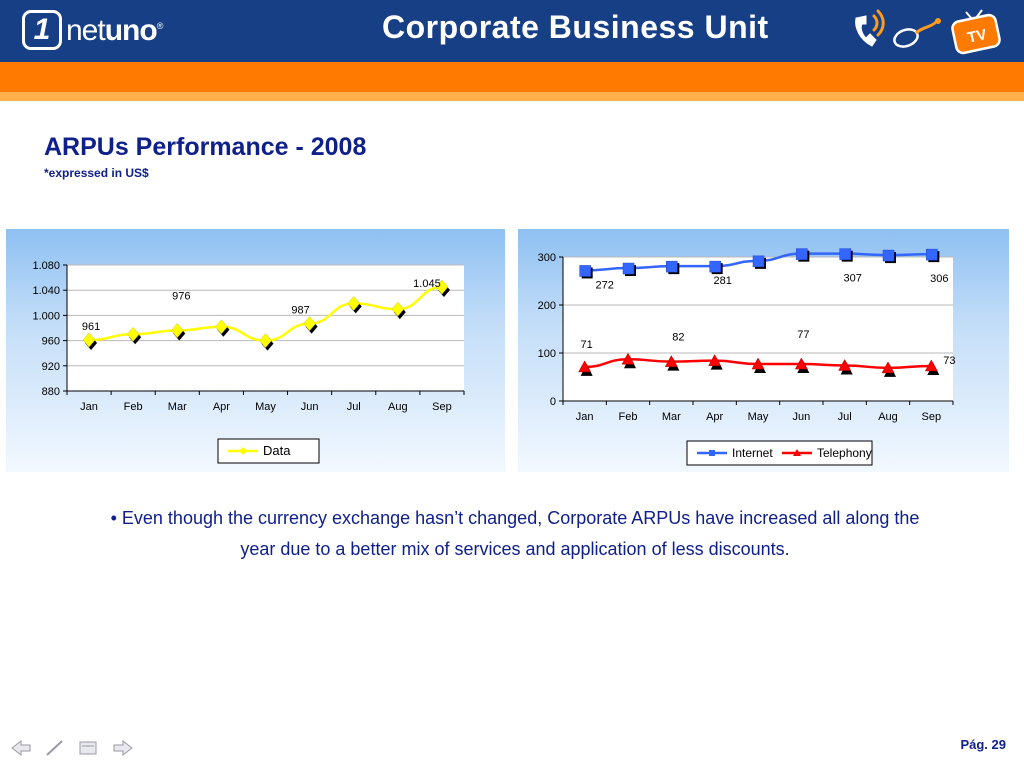  Describe the element at coordinates (678, 338) in the screenshot. I see `data-label: 82` at that location.